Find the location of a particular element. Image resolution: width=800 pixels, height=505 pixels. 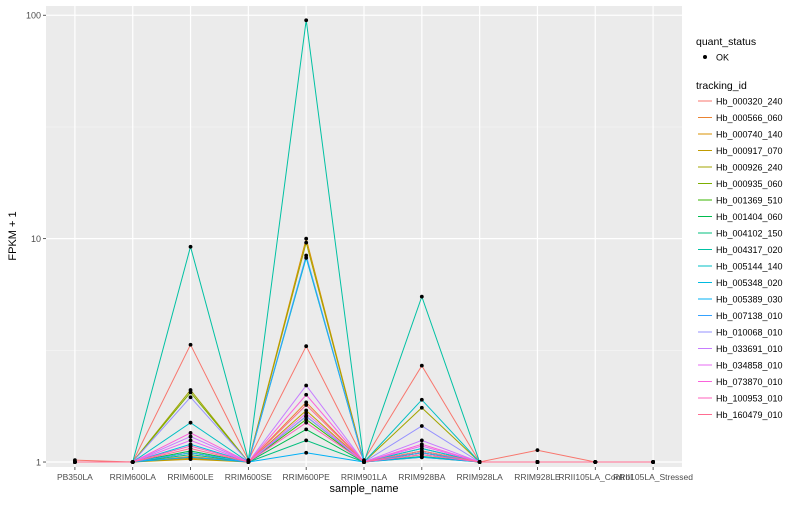

legend-series-label: Hb_100953_010 is located at coordinates (749, 399).